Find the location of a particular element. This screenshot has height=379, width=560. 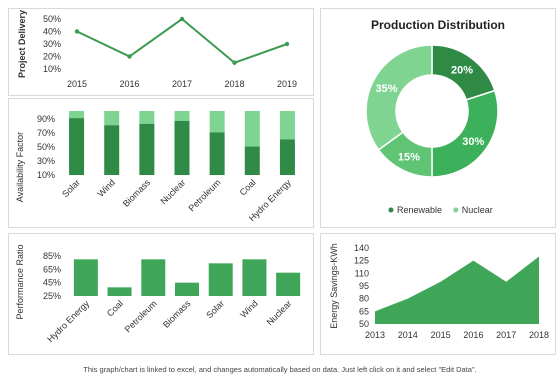

y-tick-label: 95 is located at coordinates (364, 286).